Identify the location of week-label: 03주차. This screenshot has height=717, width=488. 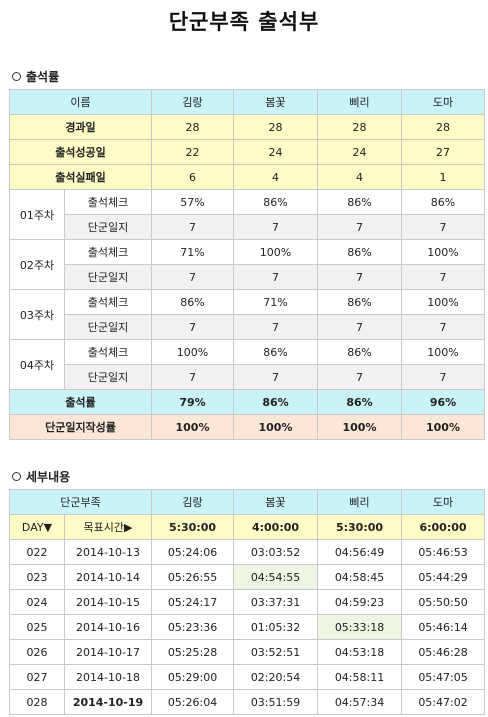
(37, 314).